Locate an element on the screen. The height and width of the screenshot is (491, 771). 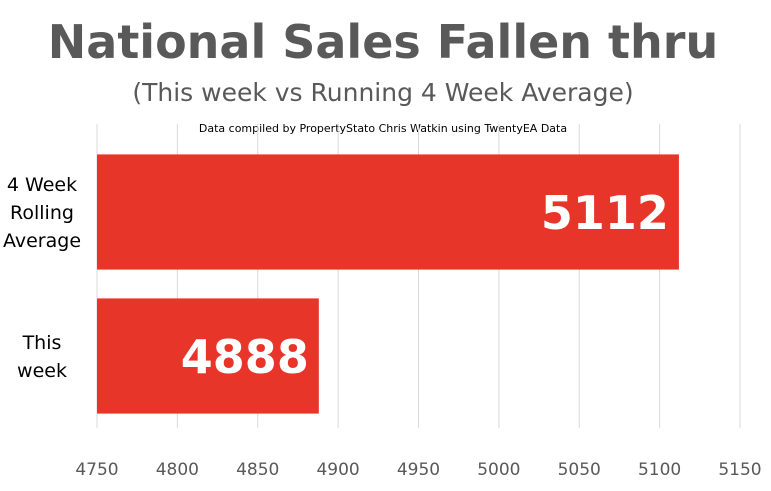
x-tick-label: 4900 is located at coordinates (337, 470).